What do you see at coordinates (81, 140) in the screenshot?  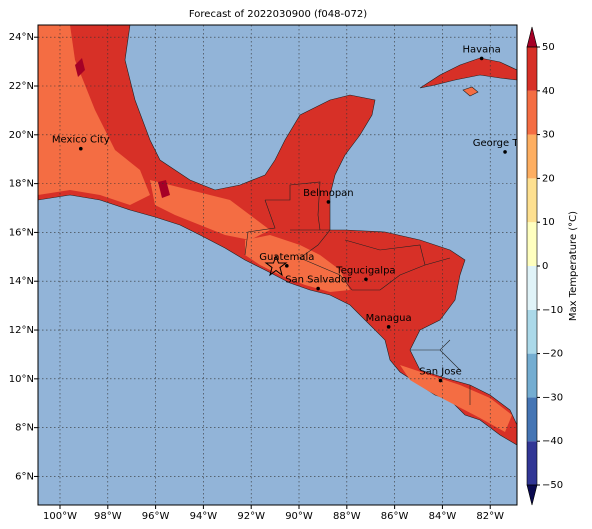 I see `city-label: Mexico City` at bounding box center [81, 140].